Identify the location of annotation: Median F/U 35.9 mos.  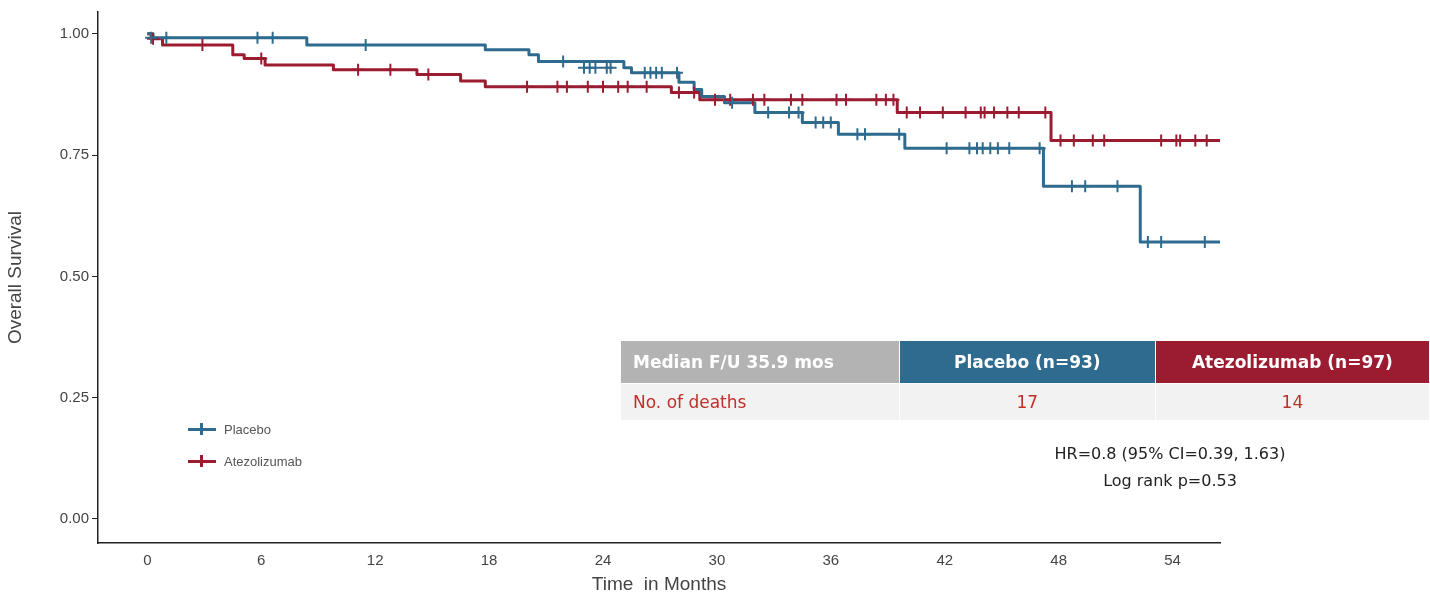
(760, 362).